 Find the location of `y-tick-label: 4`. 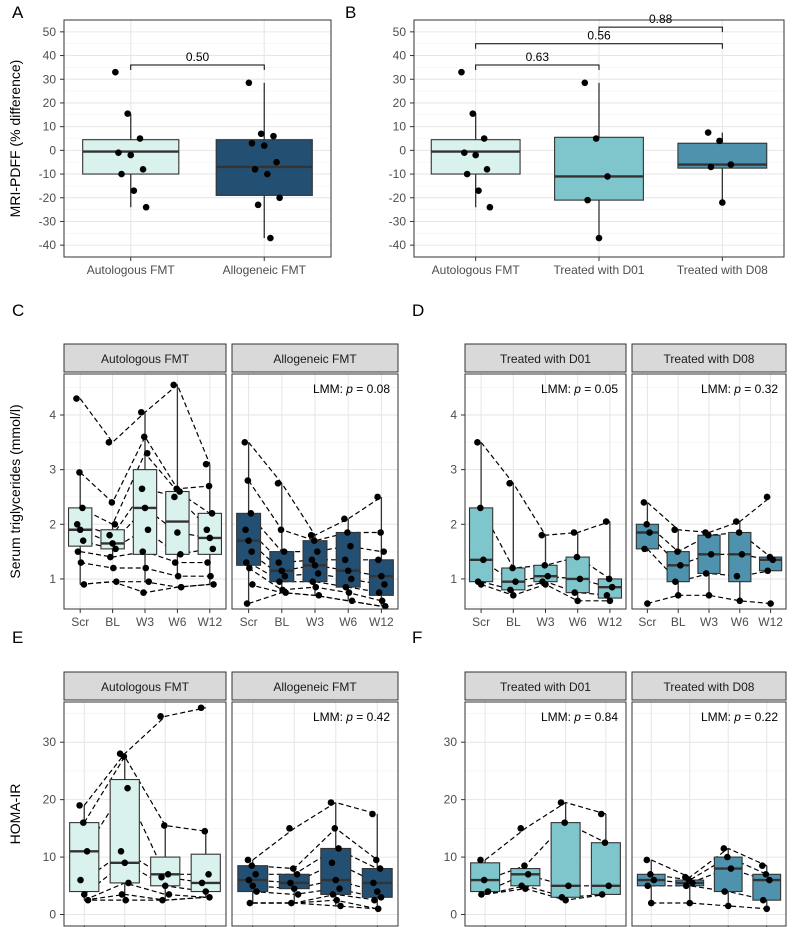

y-tick-label: 4 is located at coordinates (453, 415).